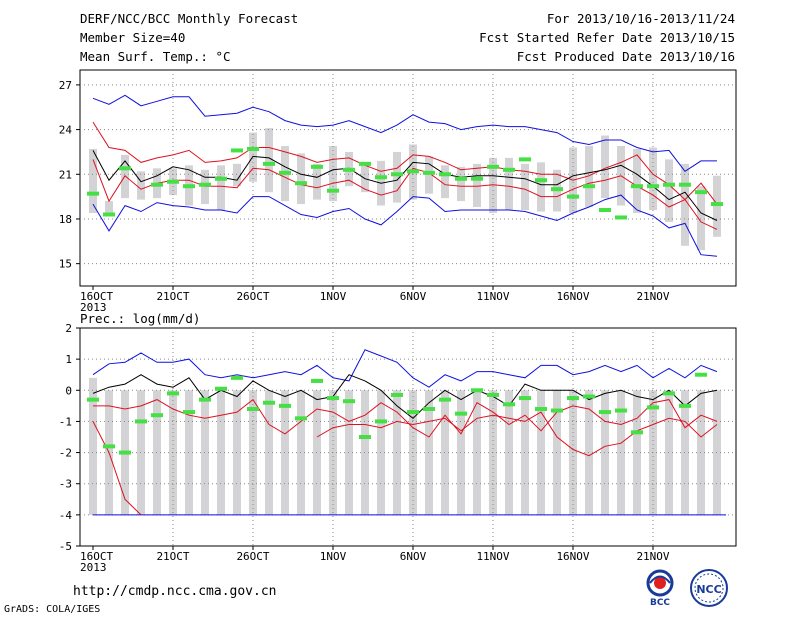 The width and height of the screenshot is (800, 618). Describe the element at coordinates (709, 588) in the screenshot. I see `ncc-logo-icon: NCC` at that location.